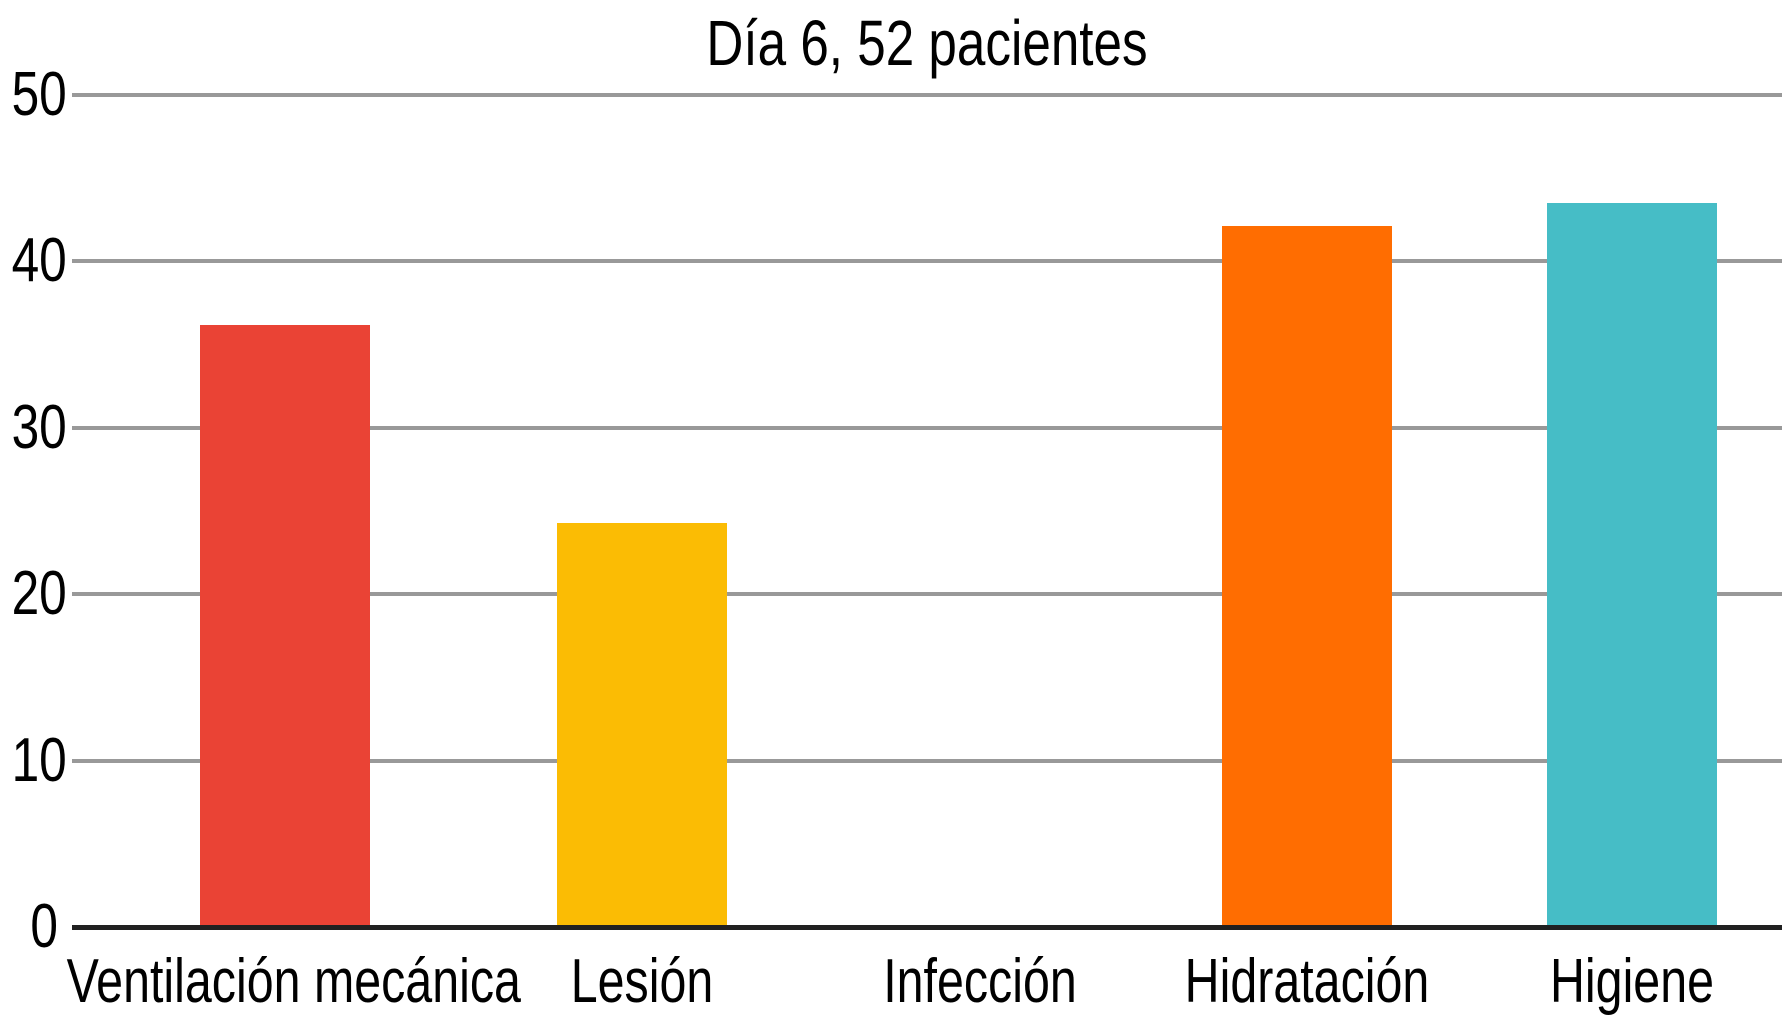 The width and height of the screenshot is (1782, 1024). Describe the element at coordinates (1632, 981) in the screenshot. I see `x-cat-label-higiene: Higiene` at that location.